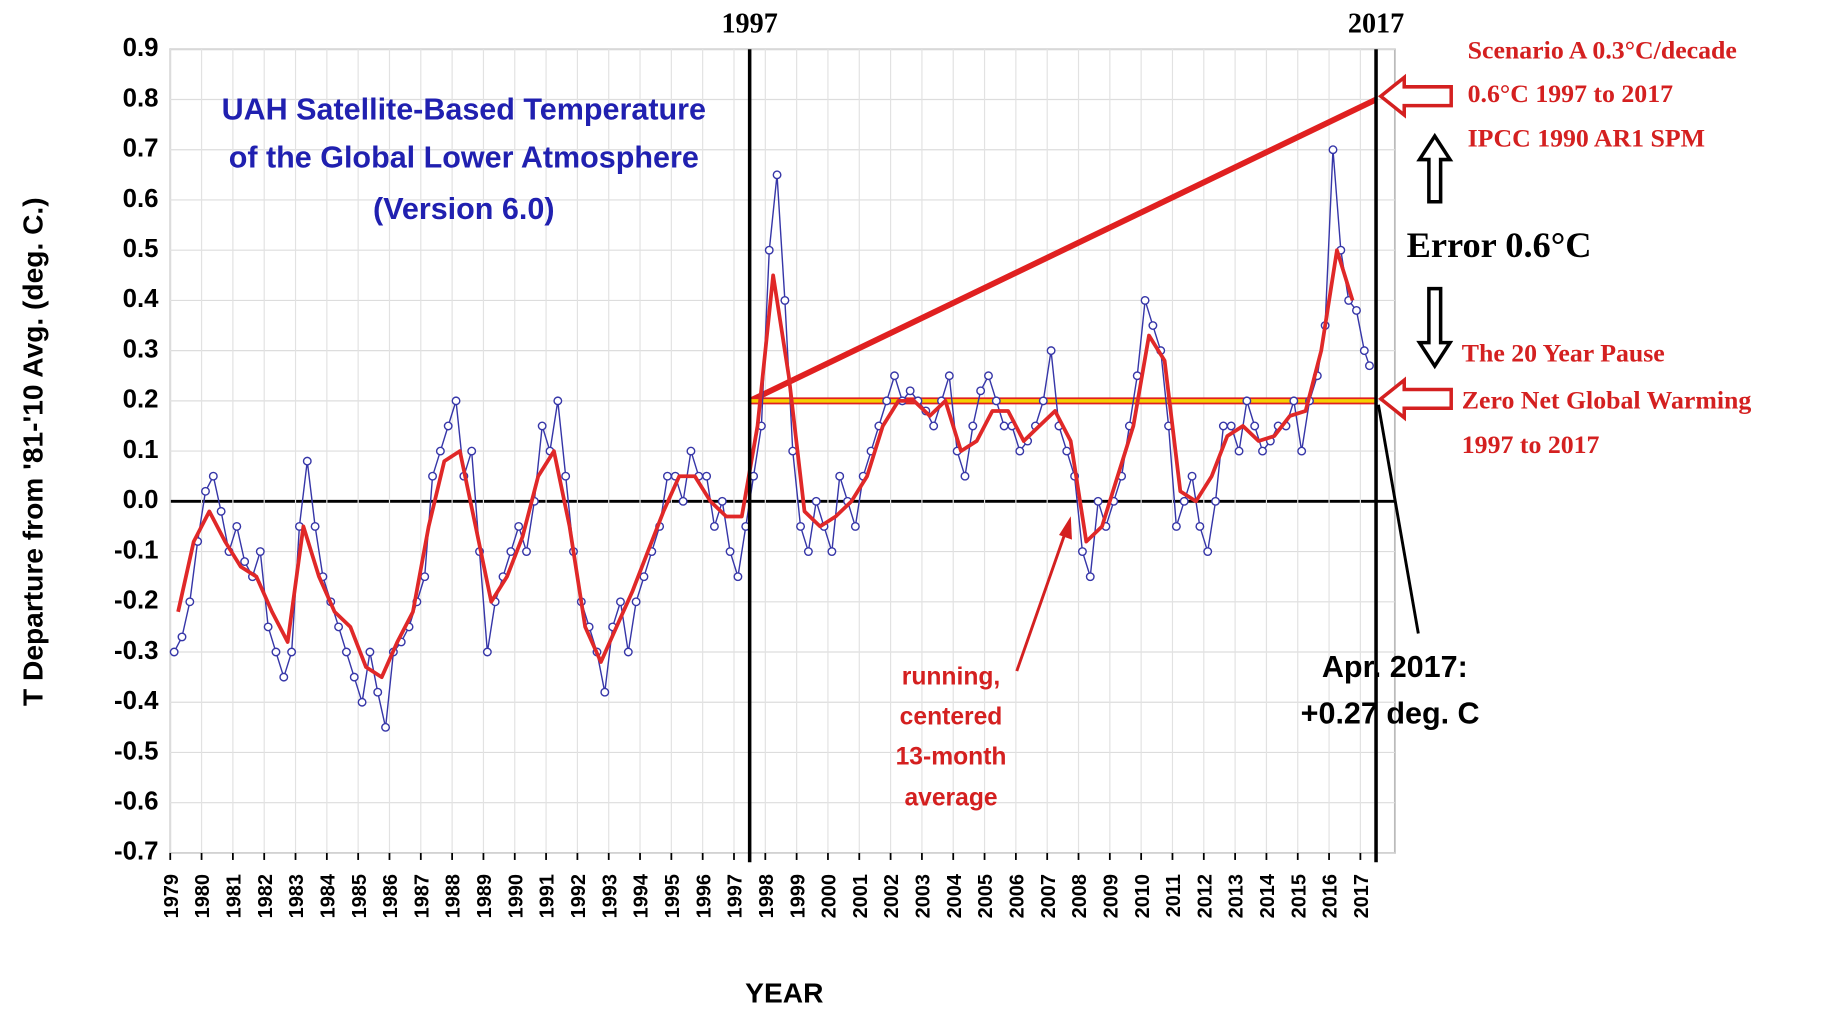  What do you see at coordinates (1395, 667) in the screenshot?
I see `annotation: Apr. 2017:` at bounding box center [1395, 667].